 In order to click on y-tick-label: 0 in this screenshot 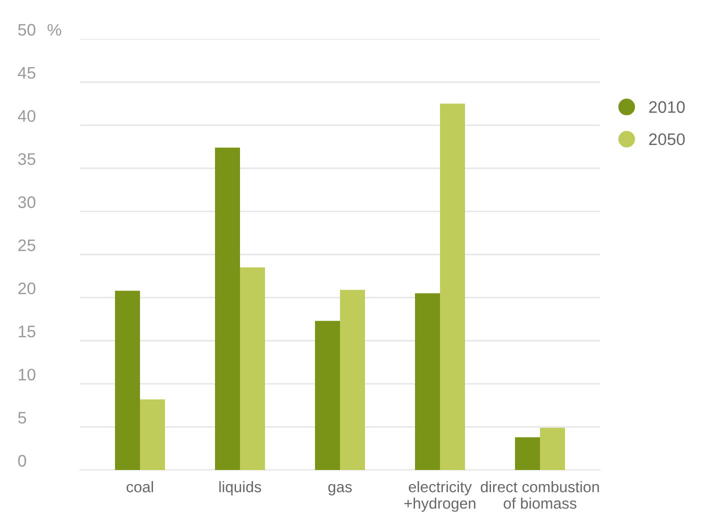, I will do `click(22, 460)`.